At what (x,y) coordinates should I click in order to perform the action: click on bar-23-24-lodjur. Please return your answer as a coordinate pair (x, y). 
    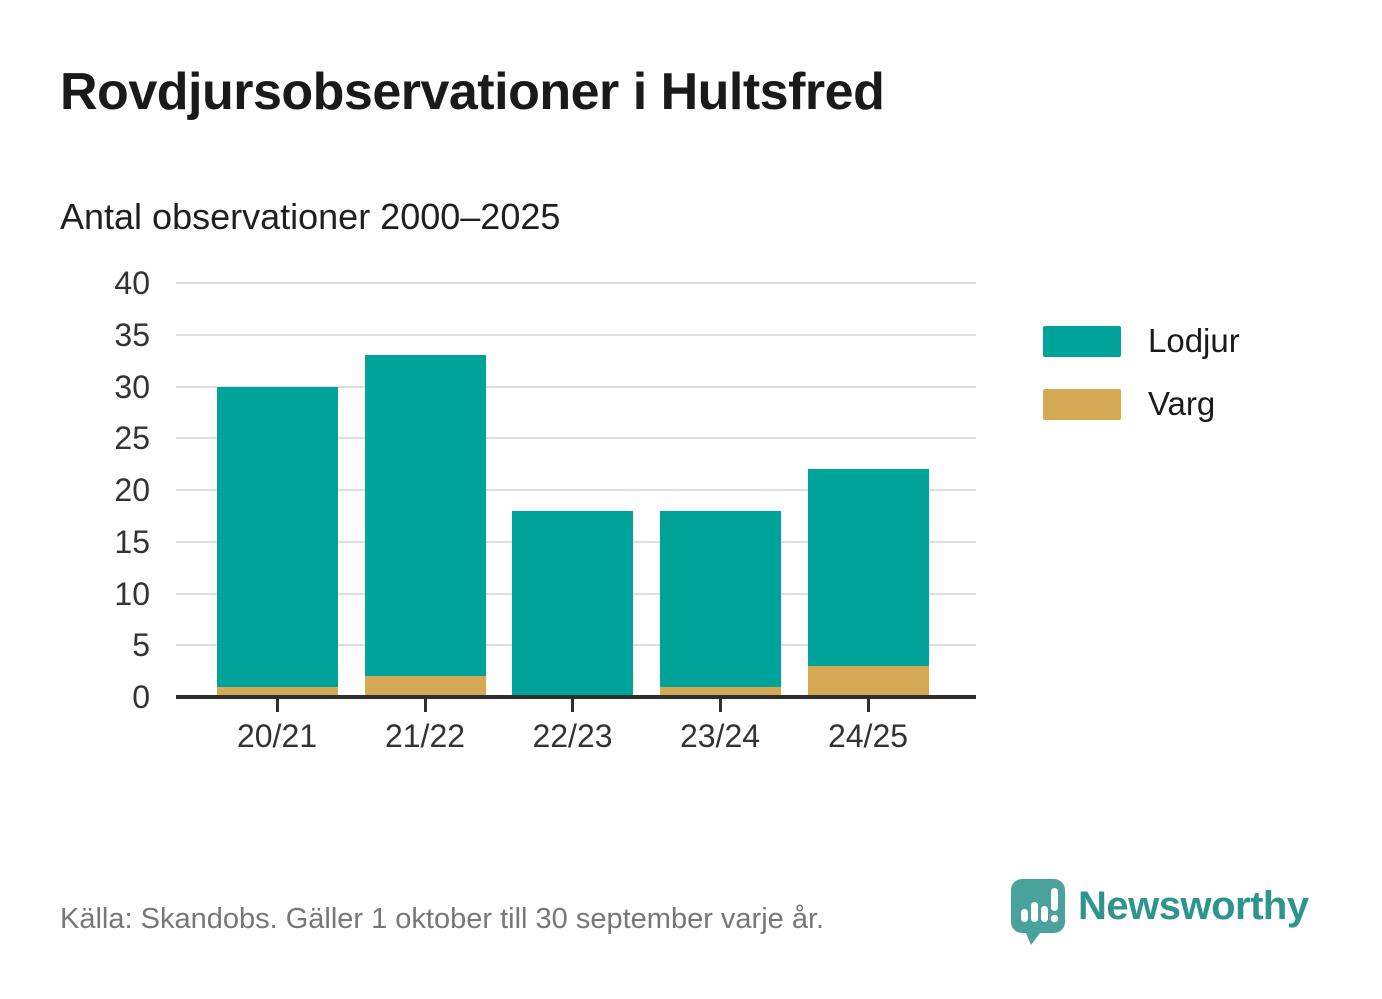
    Looking at the image, I should click on (720, 598).